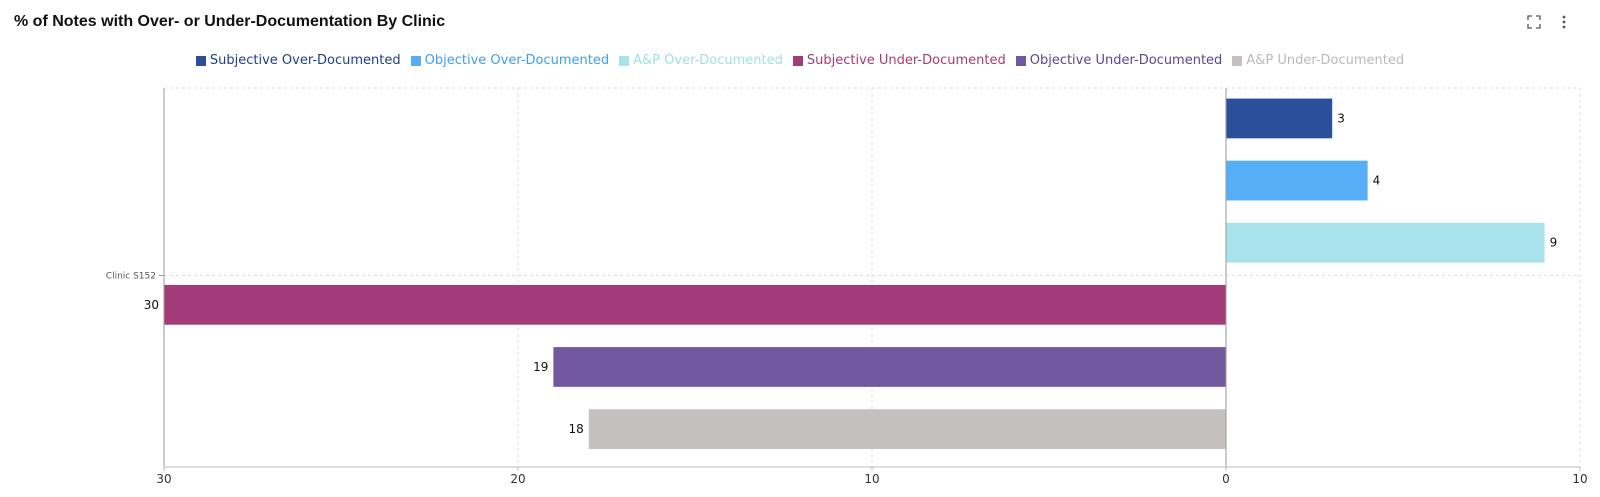  Describe the element at coordinates (1226, 479) in the screenshot. I see `x-tick-label: 0` at that location.